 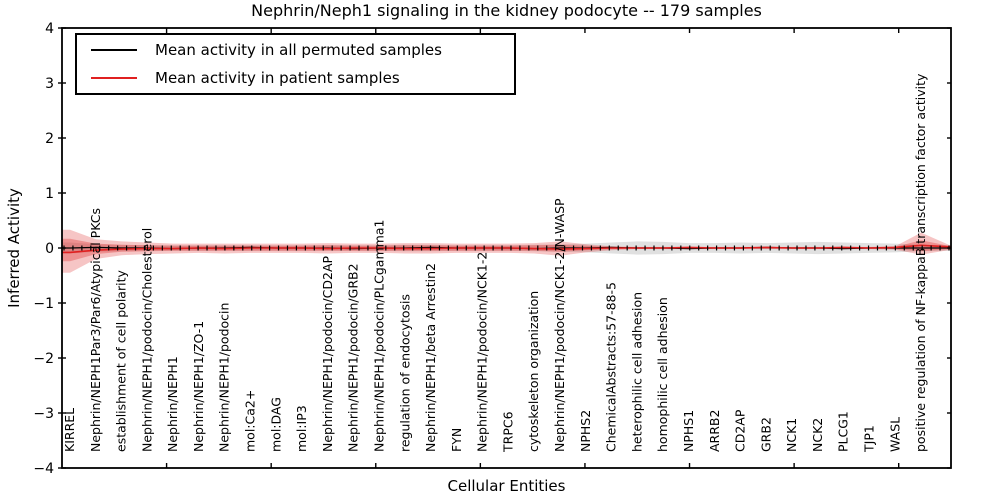 What do you see at coordinates (817, 435) in the screenshot?
I see `category-label: NCK2` at bounding box center [817, 435].